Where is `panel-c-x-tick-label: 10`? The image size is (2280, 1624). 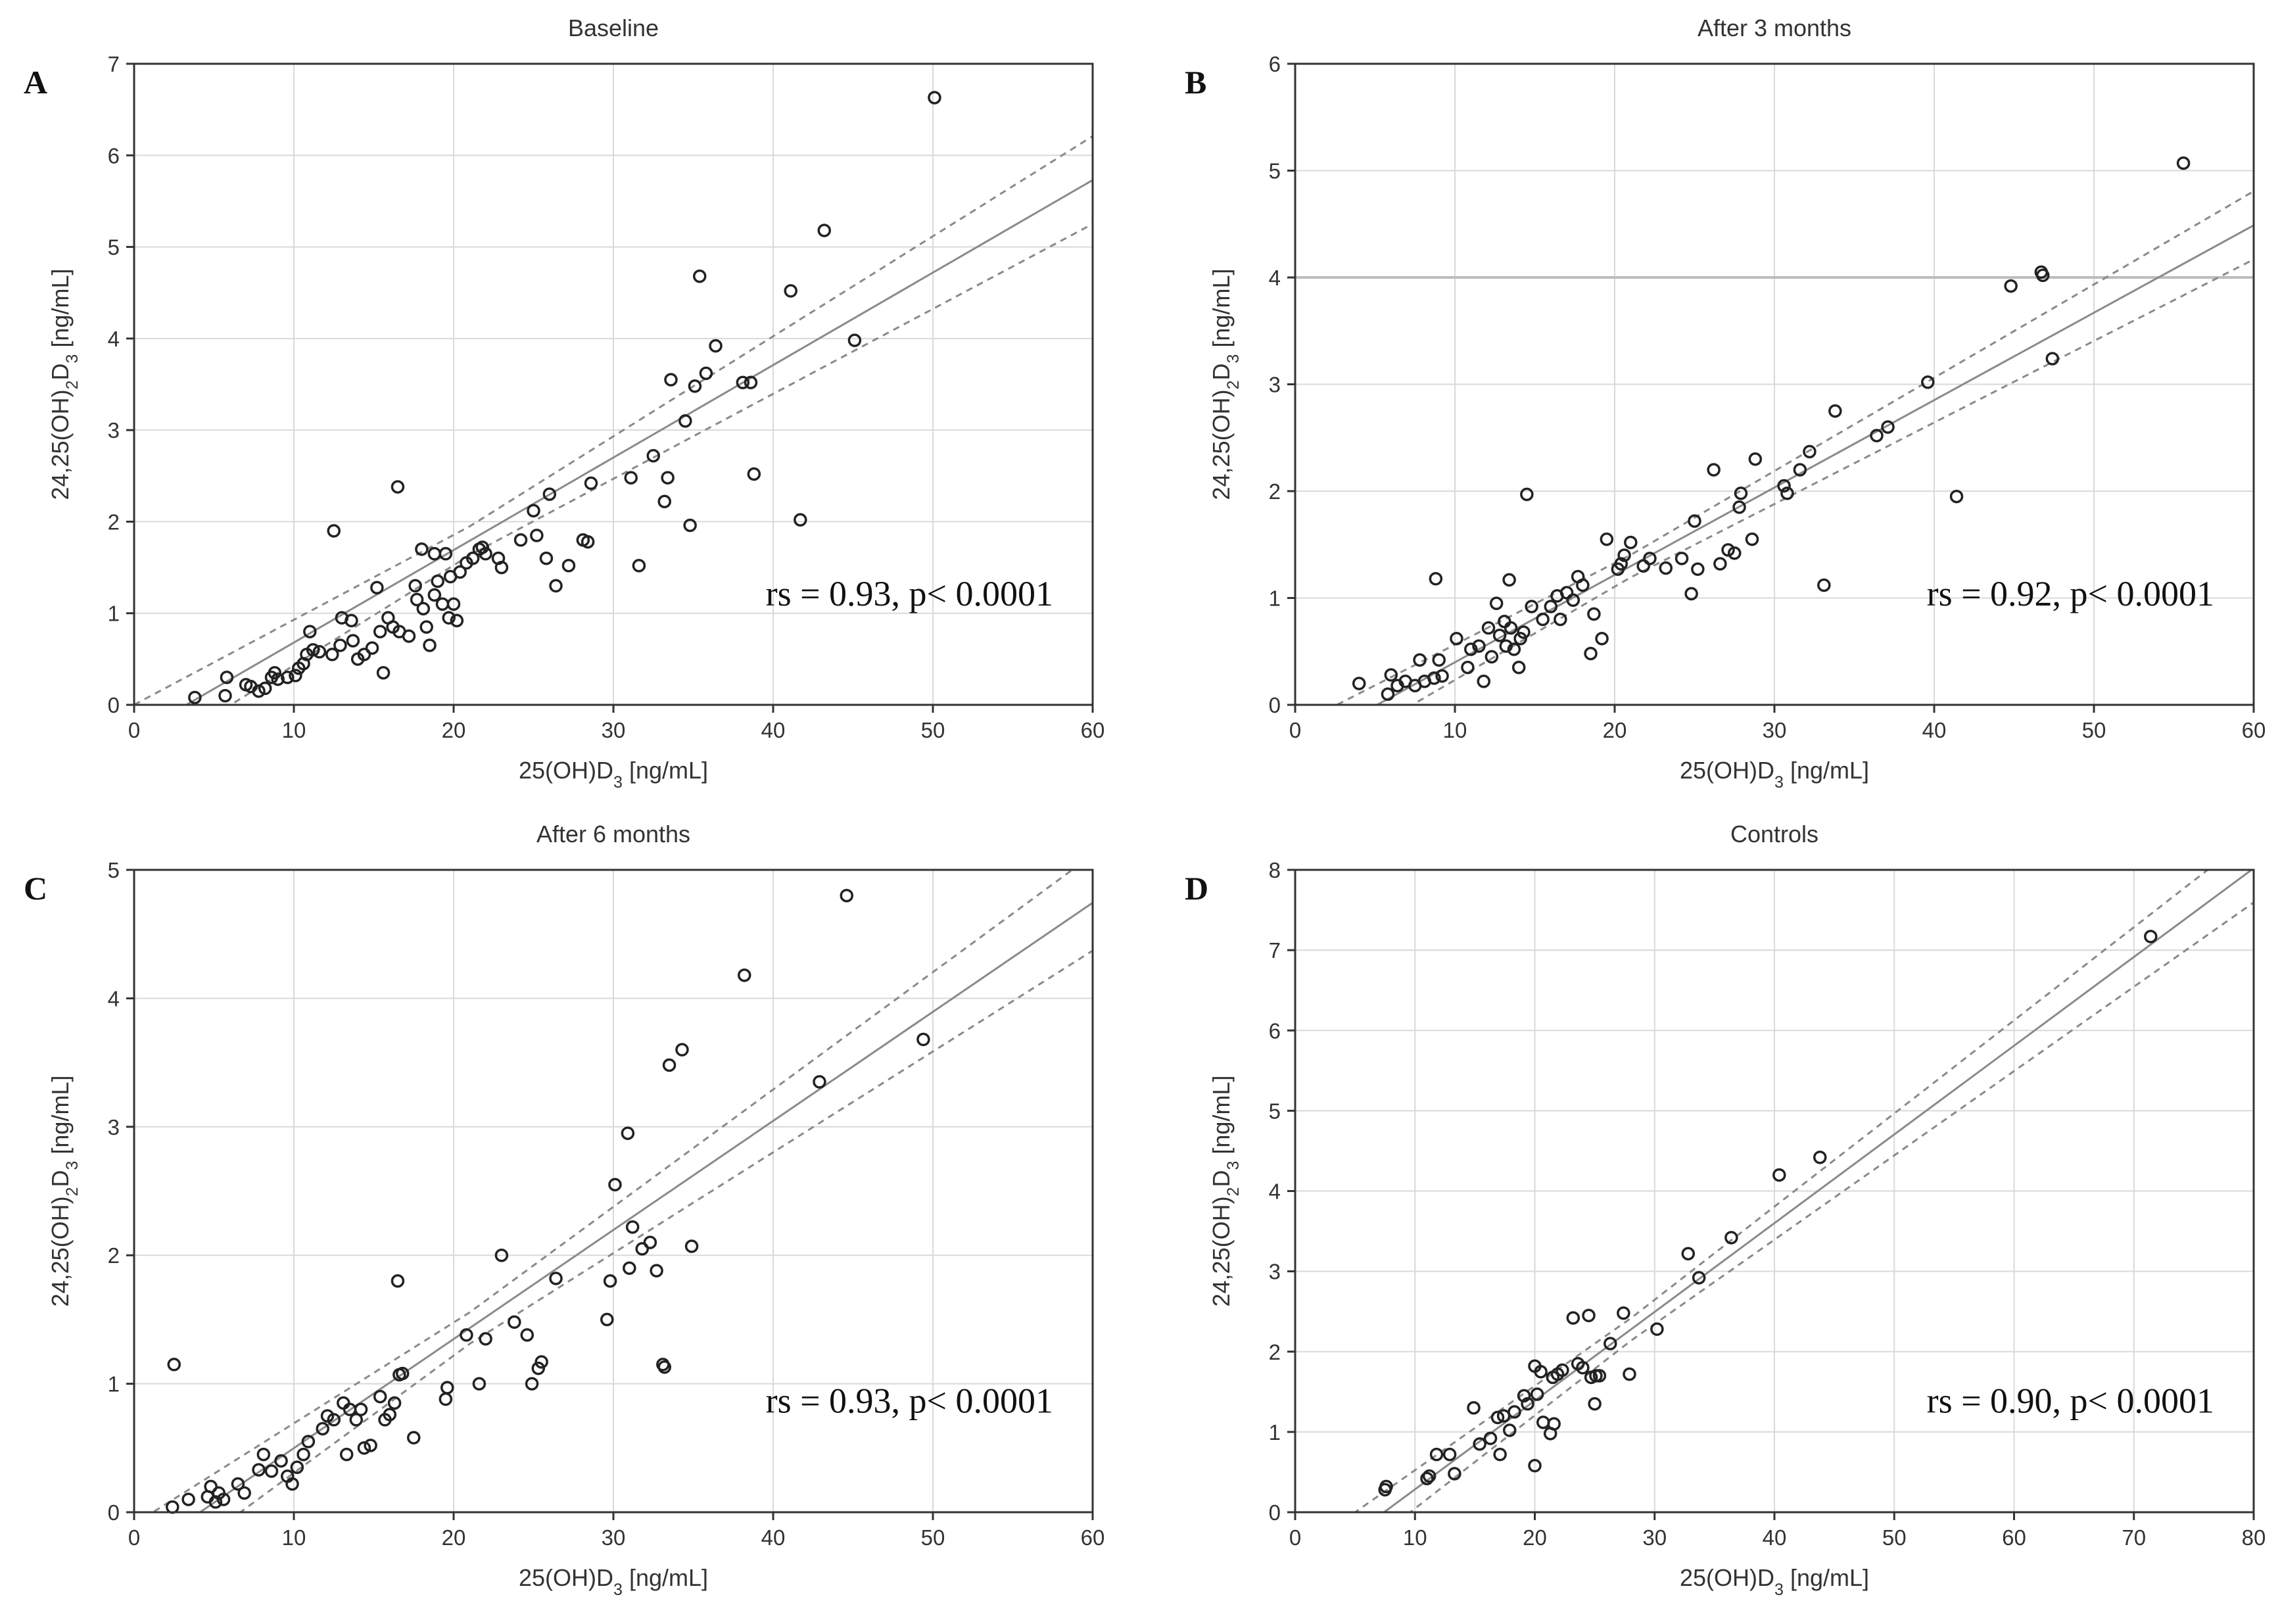 panel-c-x-tick-label: 10 is located at coordinates (294, 1537).